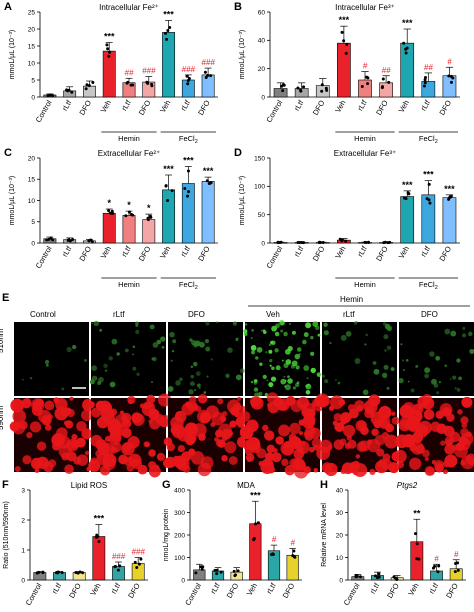 This screenshot has width=474, height=612. I want to click on micro-col-label-0: Control, so click(43, 314).